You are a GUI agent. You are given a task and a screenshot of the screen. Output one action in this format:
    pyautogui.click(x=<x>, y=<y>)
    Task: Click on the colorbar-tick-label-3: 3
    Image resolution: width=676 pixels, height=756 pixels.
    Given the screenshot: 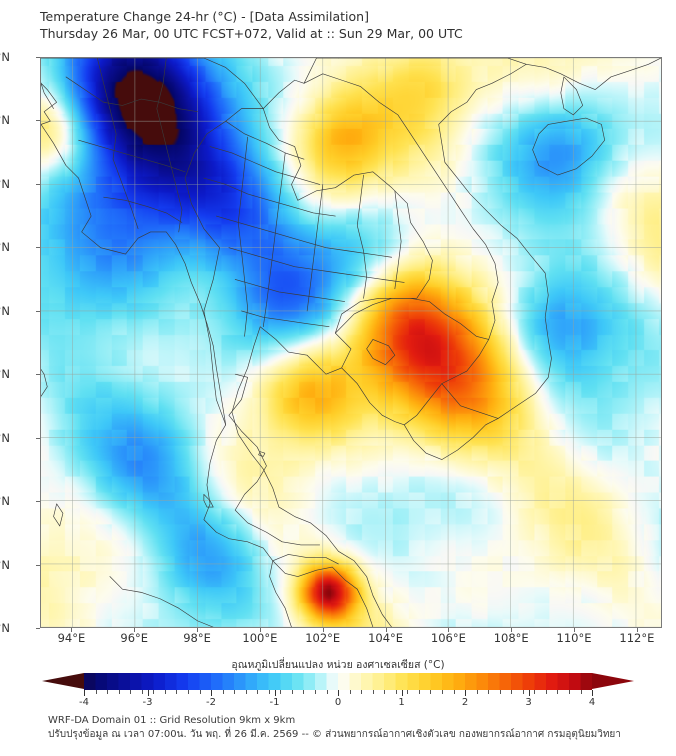 What is the action you would take?
    pyautogui.click(x=528, y=702)
    